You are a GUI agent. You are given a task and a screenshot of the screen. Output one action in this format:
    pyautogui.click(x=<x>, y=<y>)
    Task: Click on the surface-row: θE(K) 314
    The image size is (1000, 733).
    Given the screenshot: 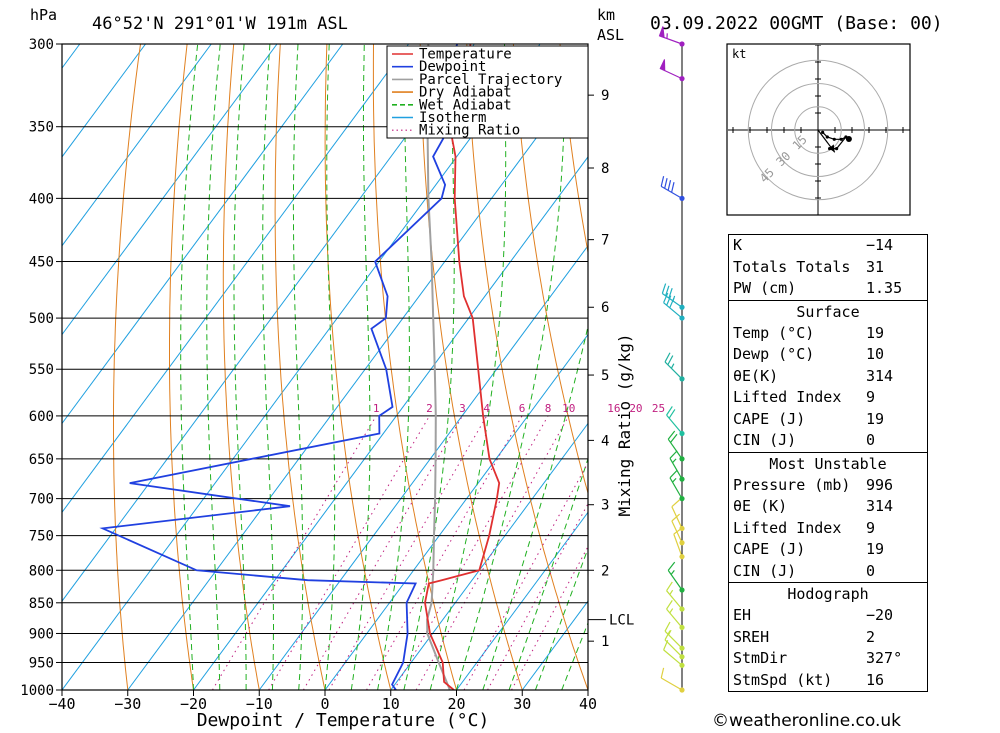 What is the action you would take?
    pyautogui.click(x=828, y=377)
    